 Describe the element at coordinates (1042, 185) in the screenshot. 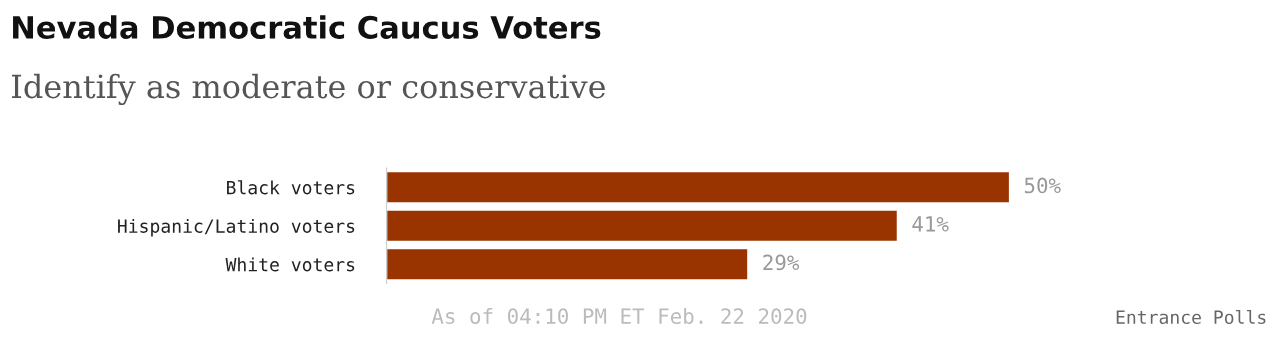

I see `data-label: 50%` at that location.